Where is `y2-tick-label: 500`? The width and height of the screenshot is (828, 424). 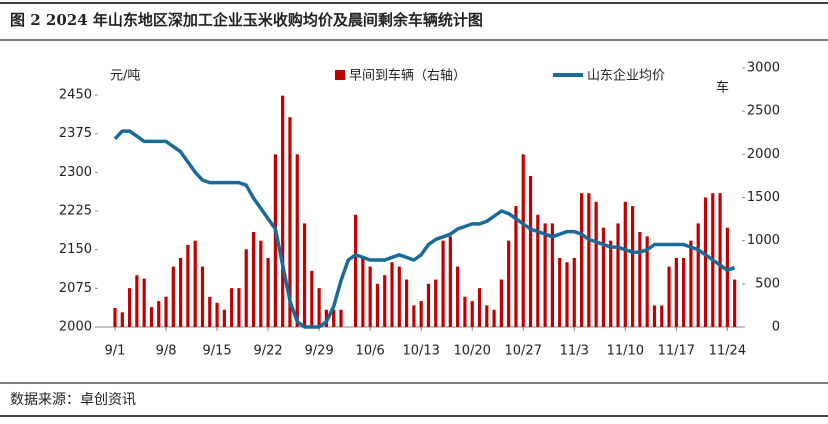
y2-tick-label: 500 is located at coordinates (767, 283).